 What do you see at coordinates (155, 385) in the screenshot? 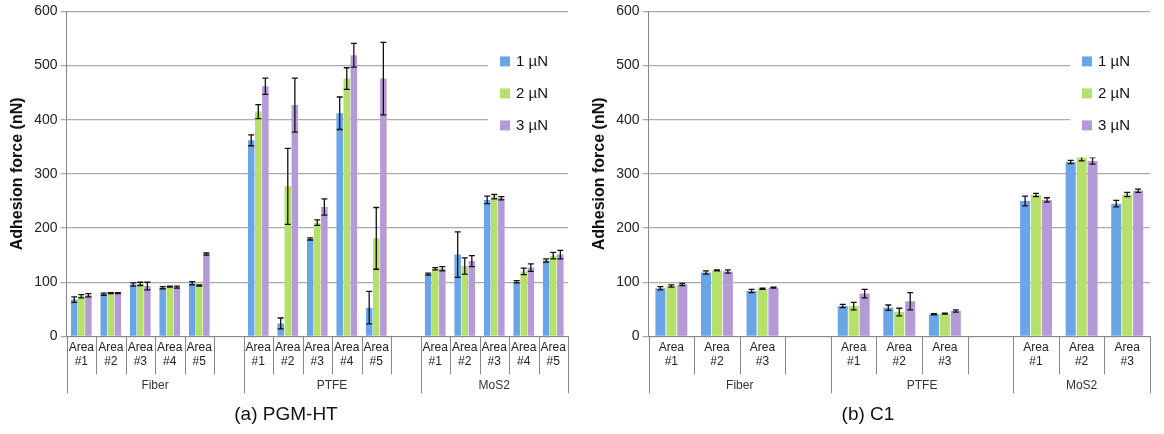
I see `text: Fiber` at bounding box center [155, 385].